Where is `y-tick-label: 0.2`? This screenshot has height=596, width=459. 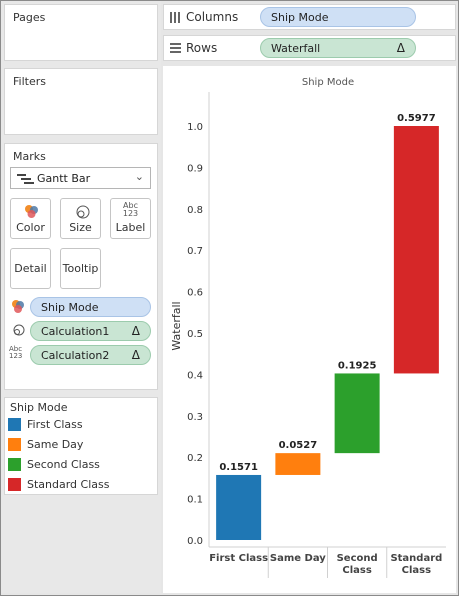 y-tick-label: 0.2 is located at coordinates (195, 458).